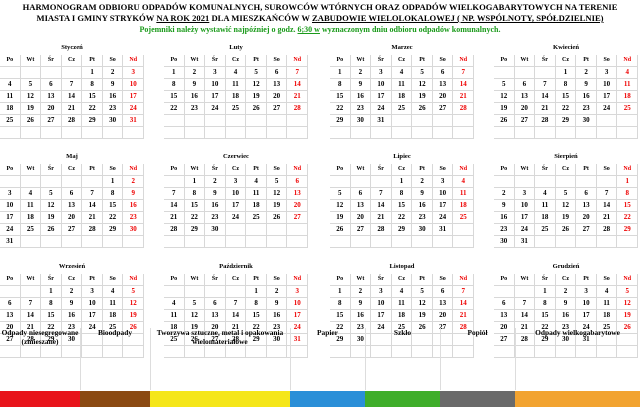 The width and height of the screenshot is (640, 410). Describe the element at coordinates (340, 340) in the screenshot. I see `day-cell: 29` at that location.